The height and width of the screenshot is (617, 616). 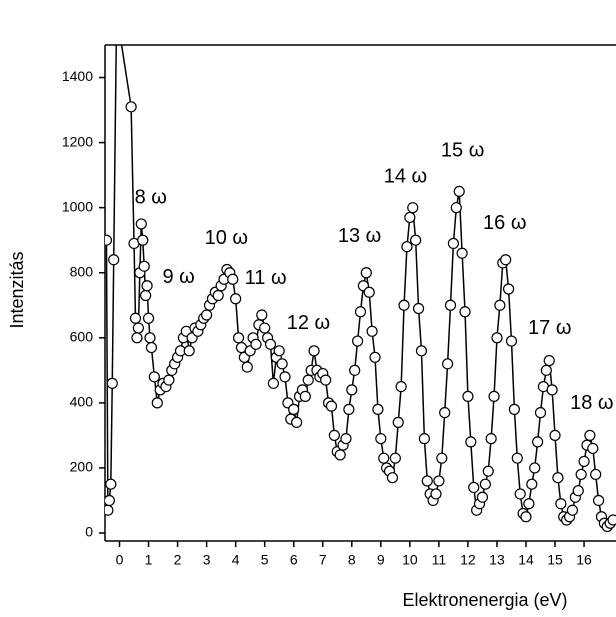 I want to click on y-tick-label: 800, so click(x=82, y=271).